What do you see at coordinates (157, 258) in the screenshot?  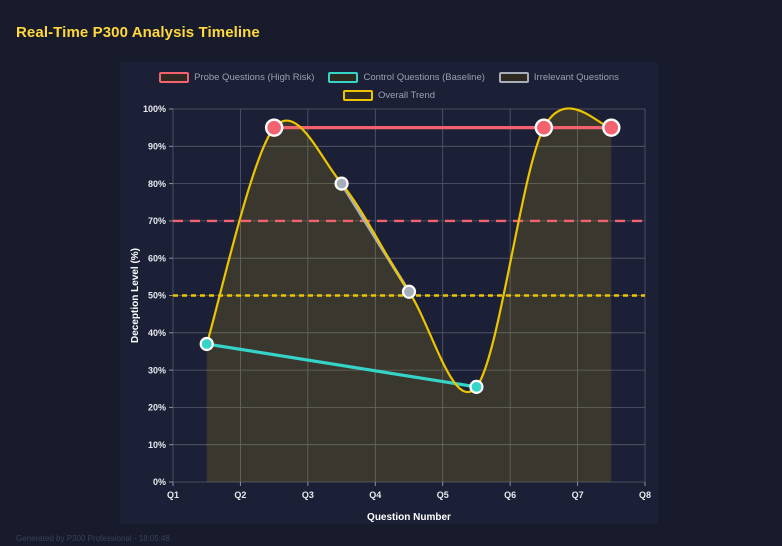 I see `y-tick-label: 60%` at bounding box center [157, 258].